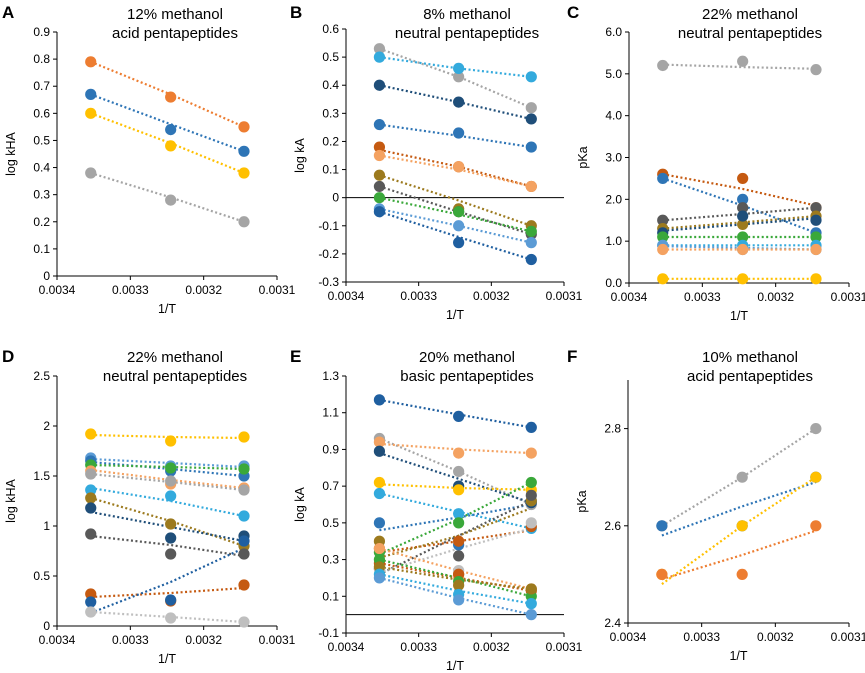 The height and width of the screenshot is (673, 865). I want to click on y-tick-label: -0.3, so click(328, 282).